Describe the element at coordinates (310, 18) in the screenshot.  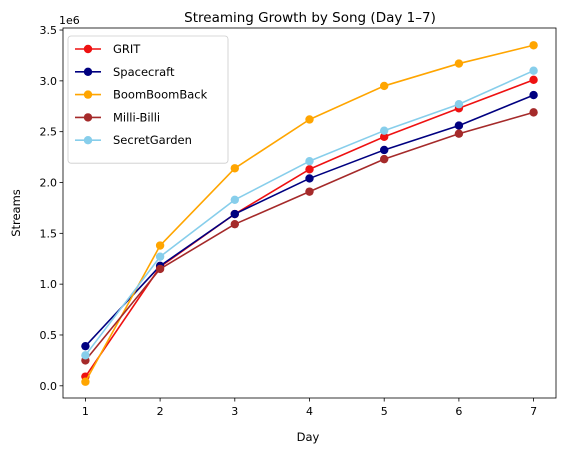
I see `chart-title: Streaming Growth by Song (Day 1–7)` at that location.